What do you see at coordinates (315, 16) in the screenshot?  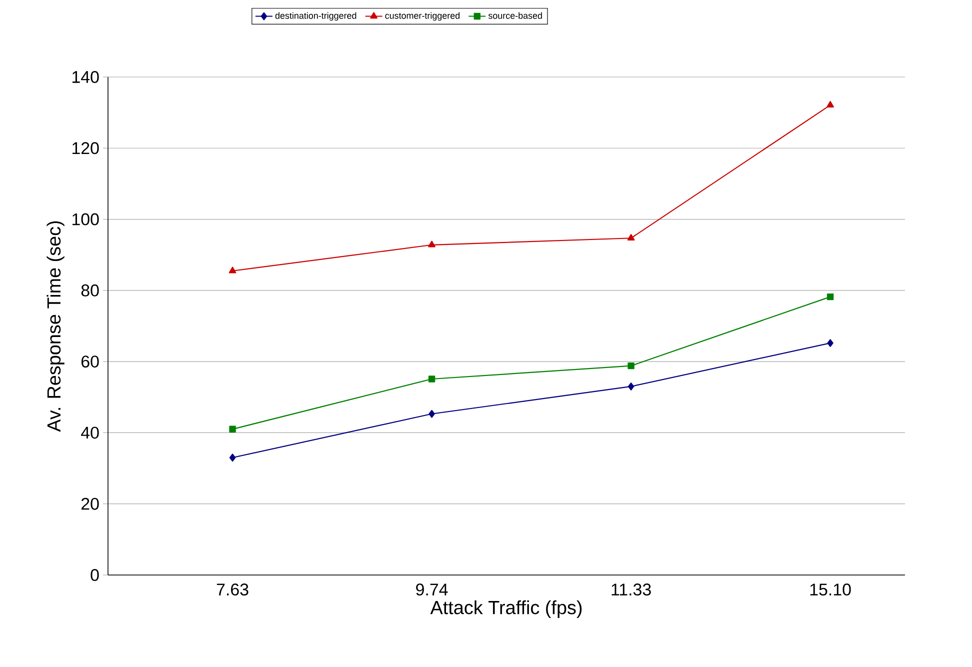 I see `legend-label: destination-triggered` at bounding box center [315, 16].